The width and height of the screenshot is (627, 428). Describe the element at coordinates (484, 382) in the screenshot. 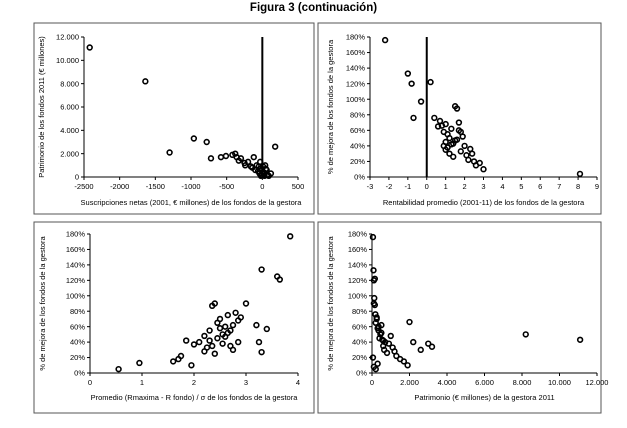

I see `x-tick-label: 6.000` at that location.